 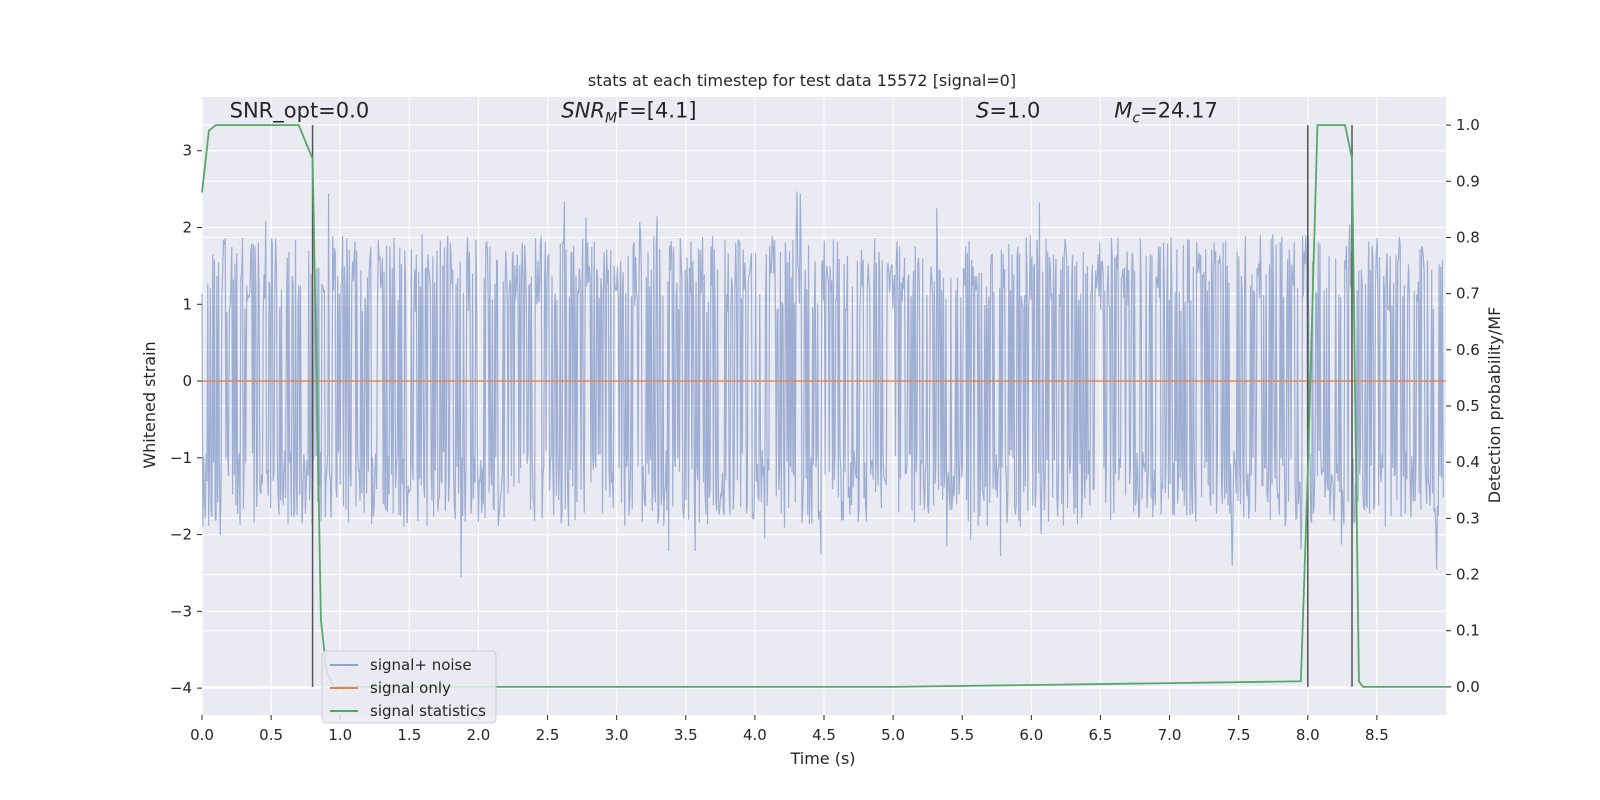 I want to click on x-tick-label: 6.5, so click(x=1101, y=735).